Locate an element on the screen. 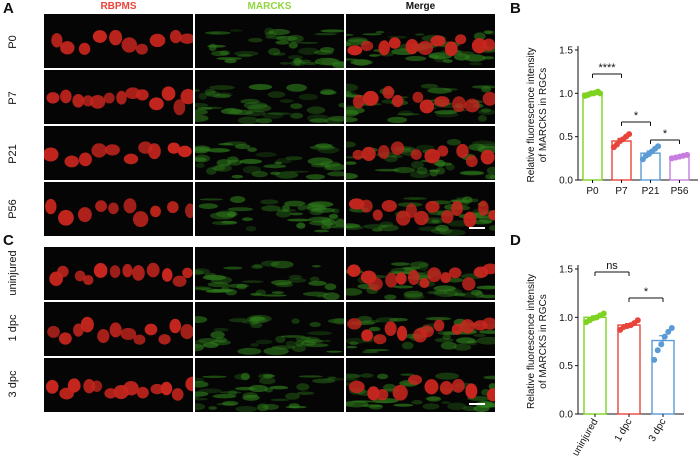 This screenshot has width=700, height=467. panel-label-c: C is located at coordinates (8, 240).